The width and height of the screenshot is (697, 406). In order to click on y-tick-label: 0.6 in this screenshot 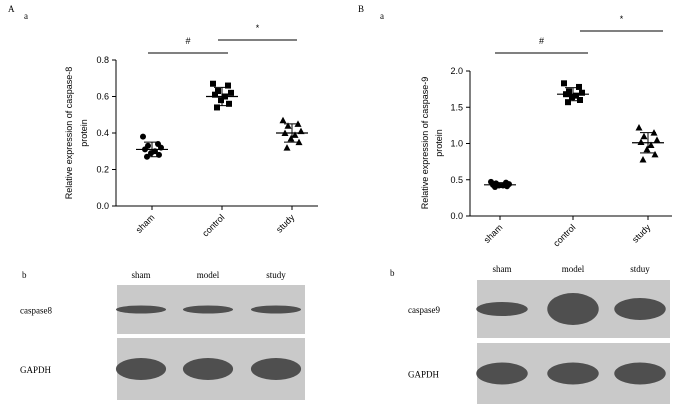, I will do `click(102, 97)`.